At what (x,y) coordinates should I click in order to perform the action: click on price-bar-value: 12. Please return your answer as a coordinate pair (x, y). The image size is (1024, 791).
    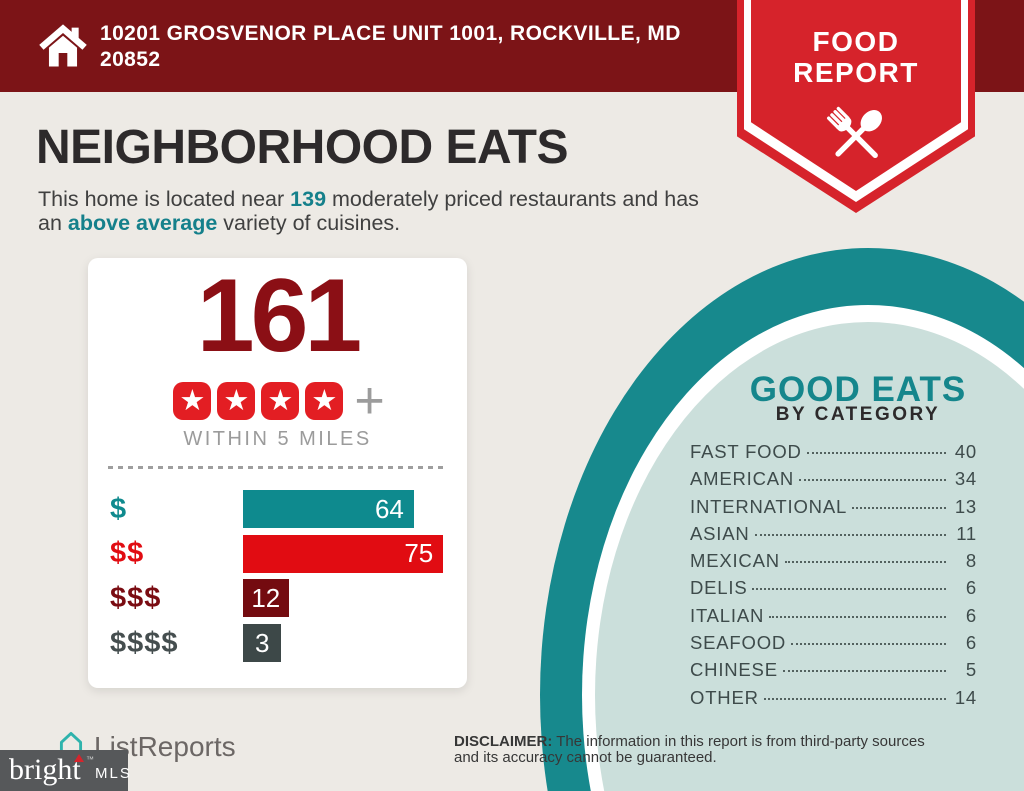
    Looking at the image, I should click on (266, 597).